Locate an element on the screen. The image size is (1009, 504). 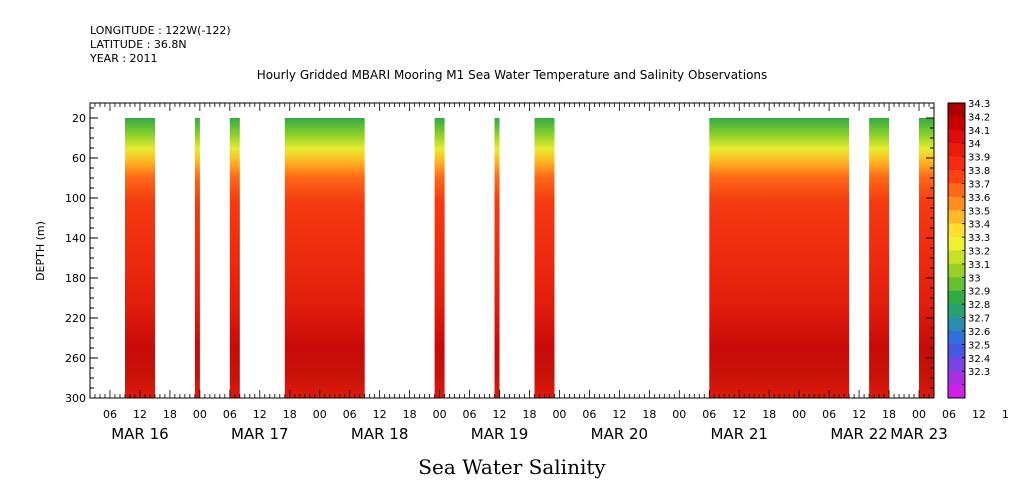
x-day-label: MAR 23 is located at coordinates (918, 434).